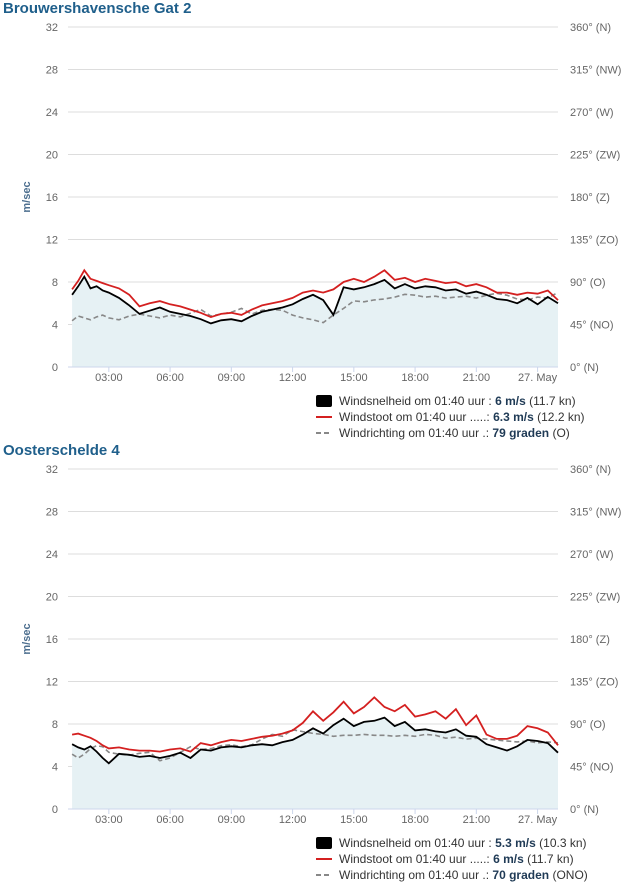 The image size is (636, 885). What do you see at coordinates (521, 875) in the screenshot?
I see `legend-value: 70 graden` at bounding box center [521, 875].